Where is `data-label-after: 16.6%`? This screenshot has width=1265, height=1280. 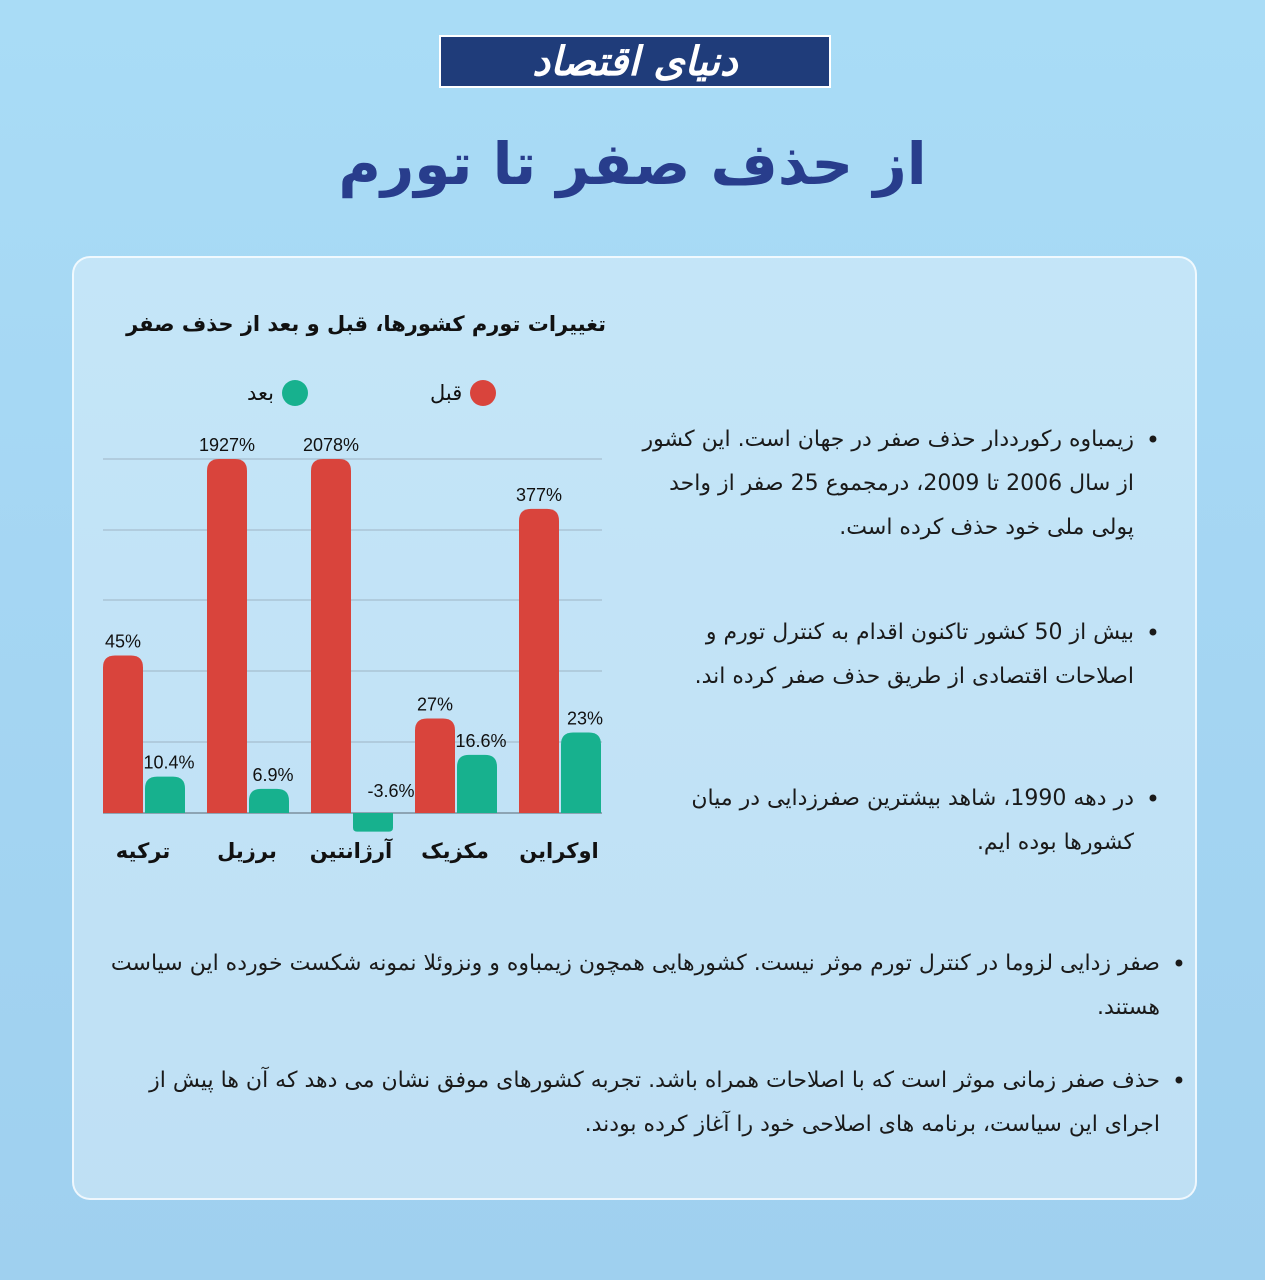 data-label-after: 16.6% is located at coordinates (480, 741).